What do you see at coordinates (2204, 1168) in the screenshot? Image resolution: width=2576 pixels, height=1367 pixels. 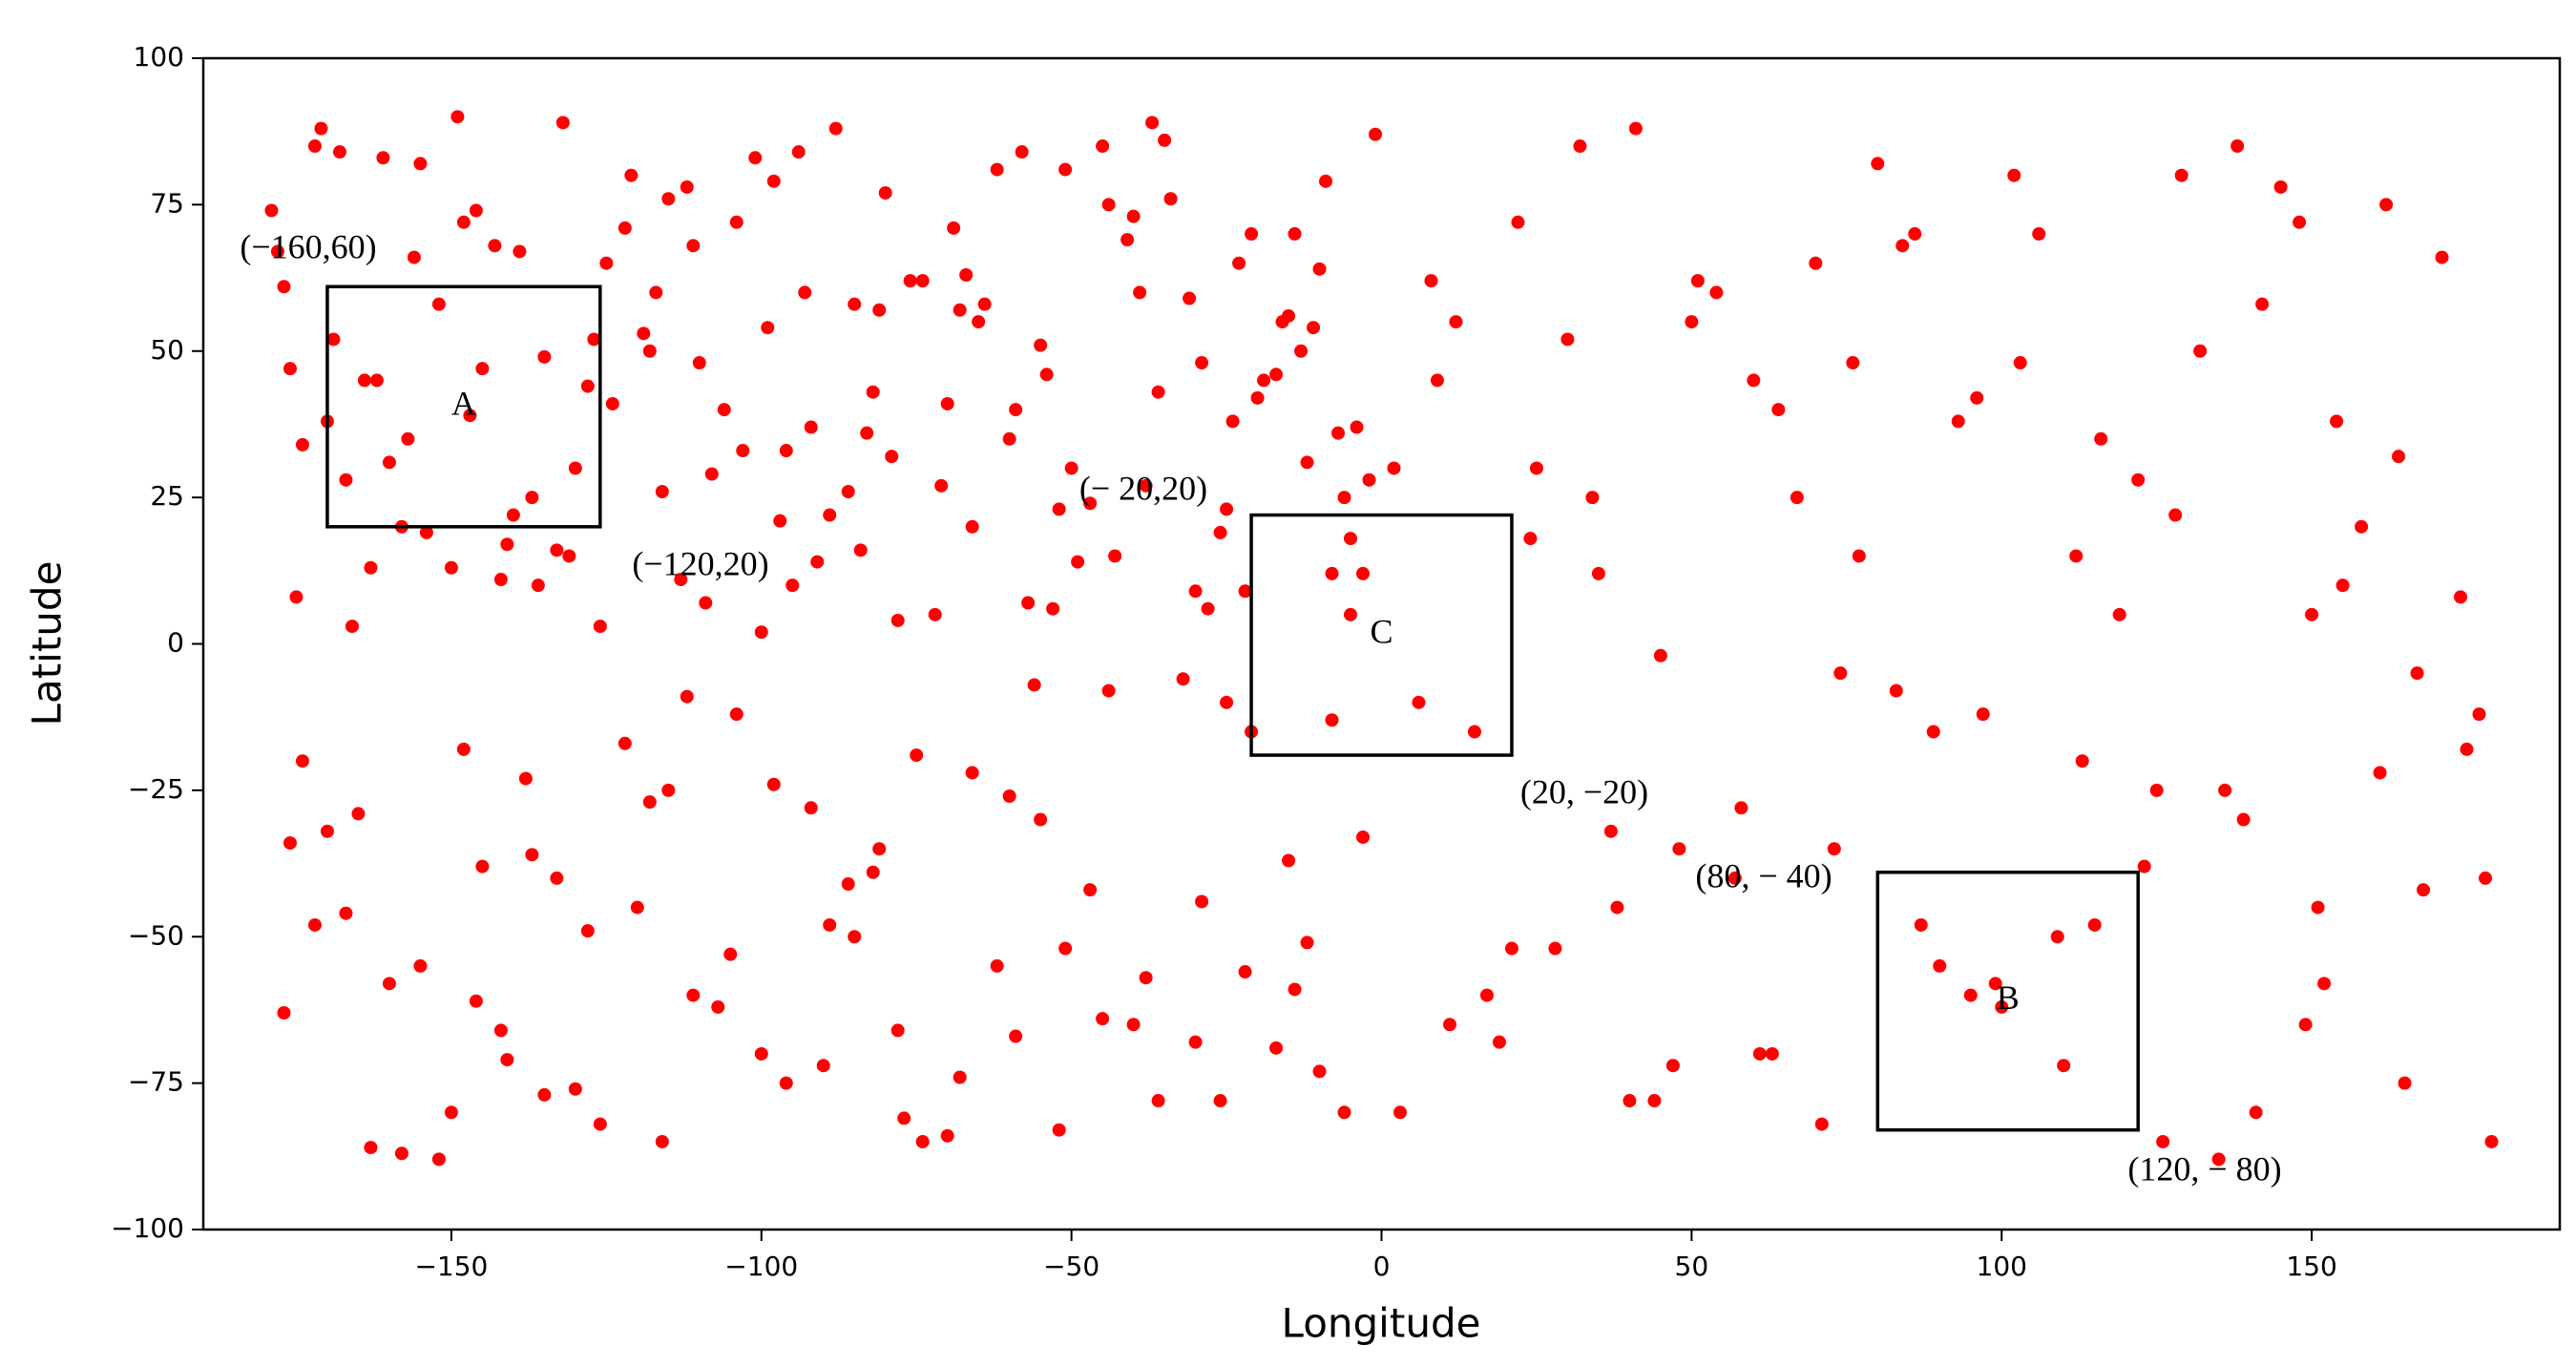 I see `annotation: (120, − 80)` at bounding box center [2204, 1168].